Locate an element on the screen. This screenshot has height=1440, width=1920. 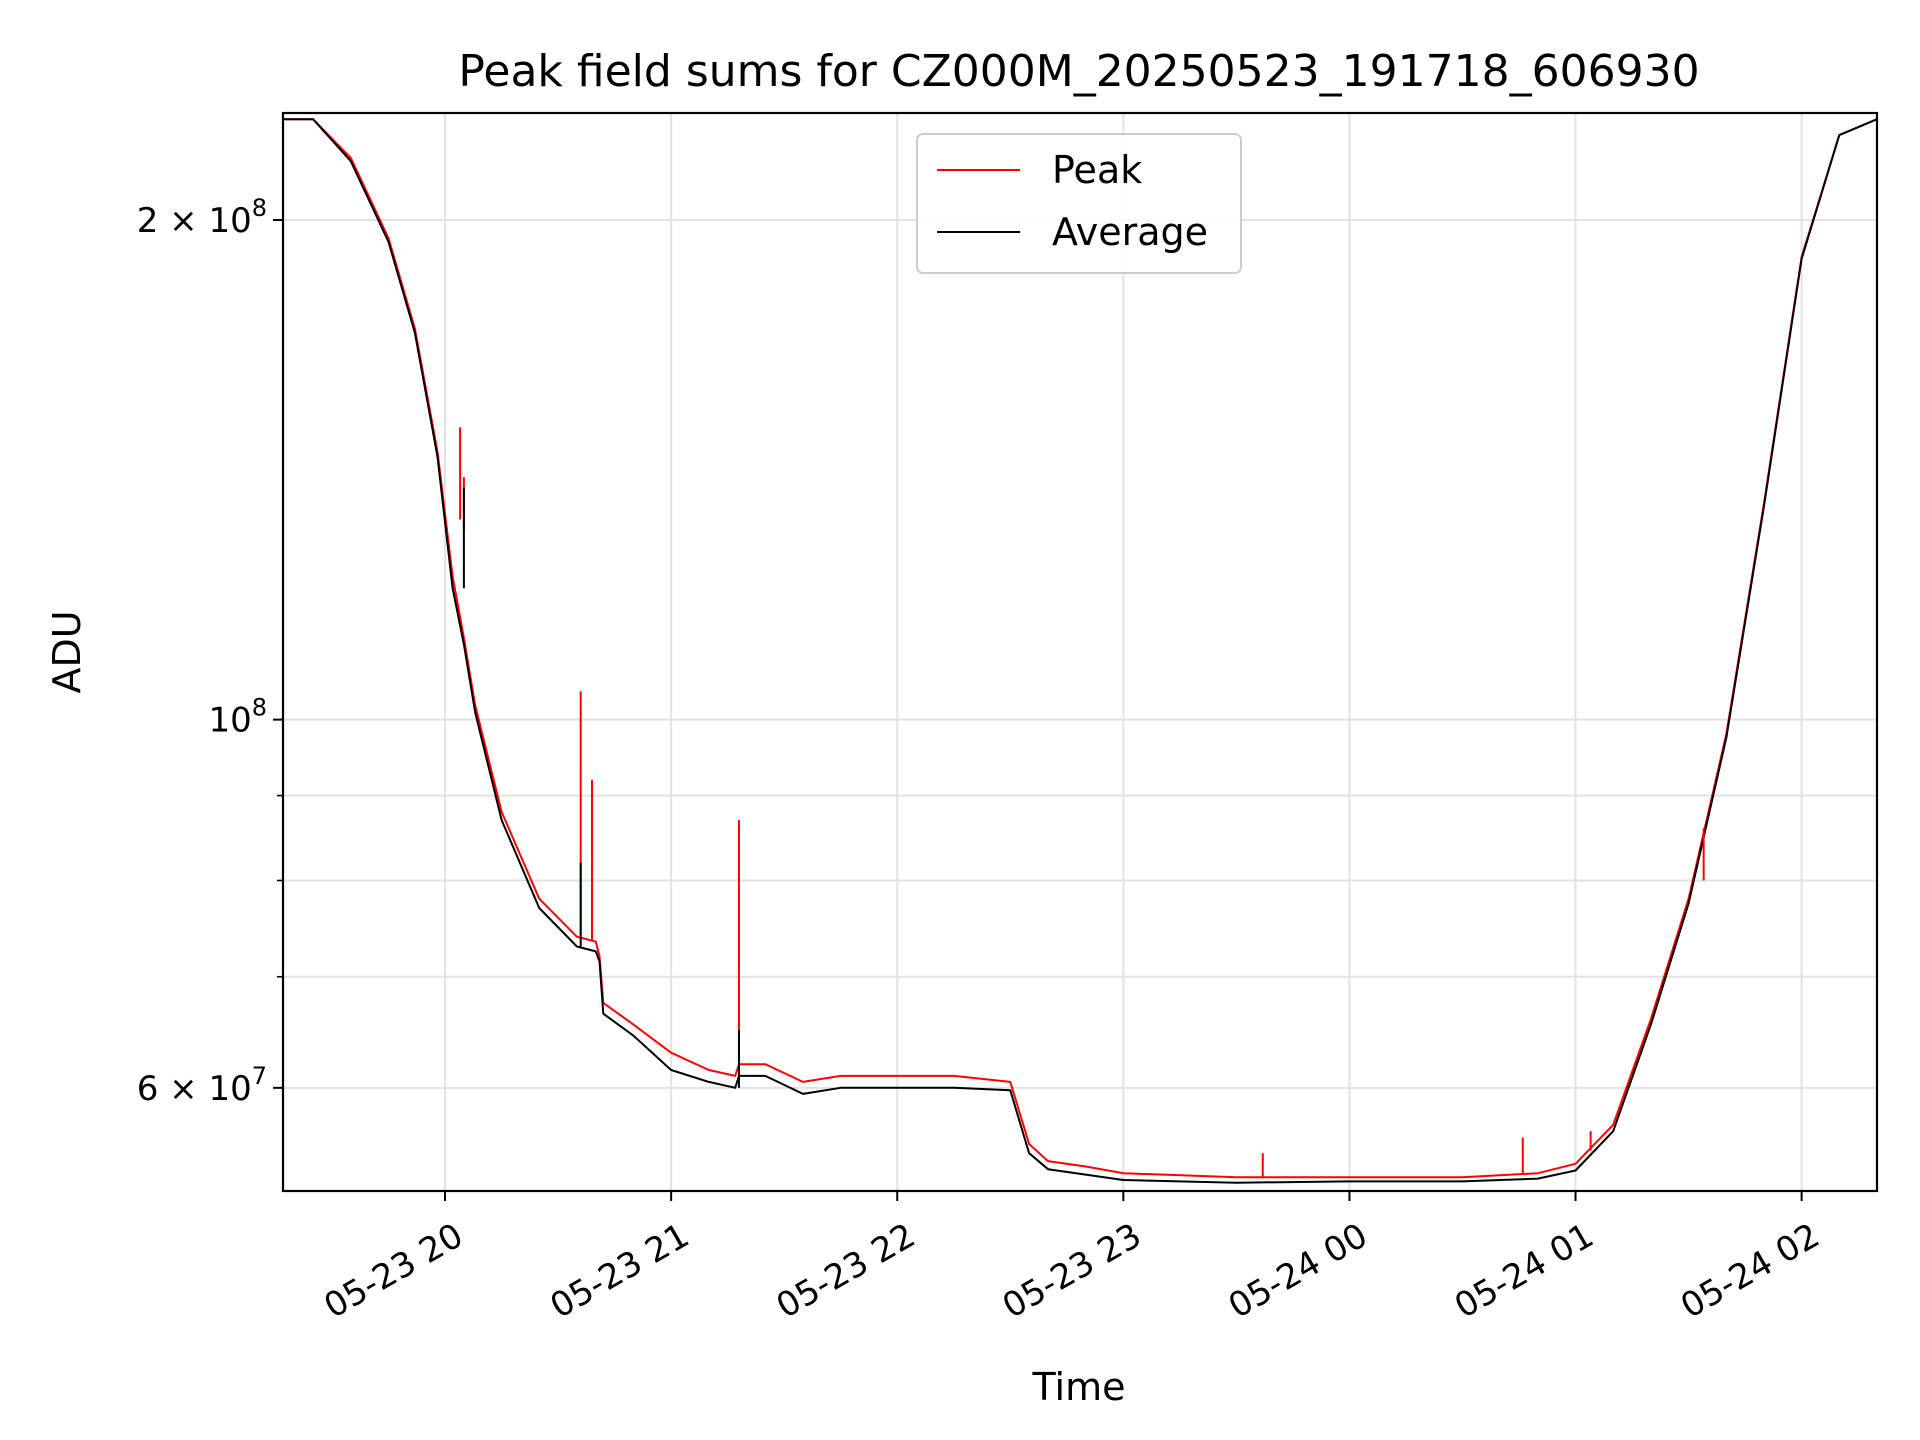
x-axis-label: Time is located at coordinates (1079, 1387).